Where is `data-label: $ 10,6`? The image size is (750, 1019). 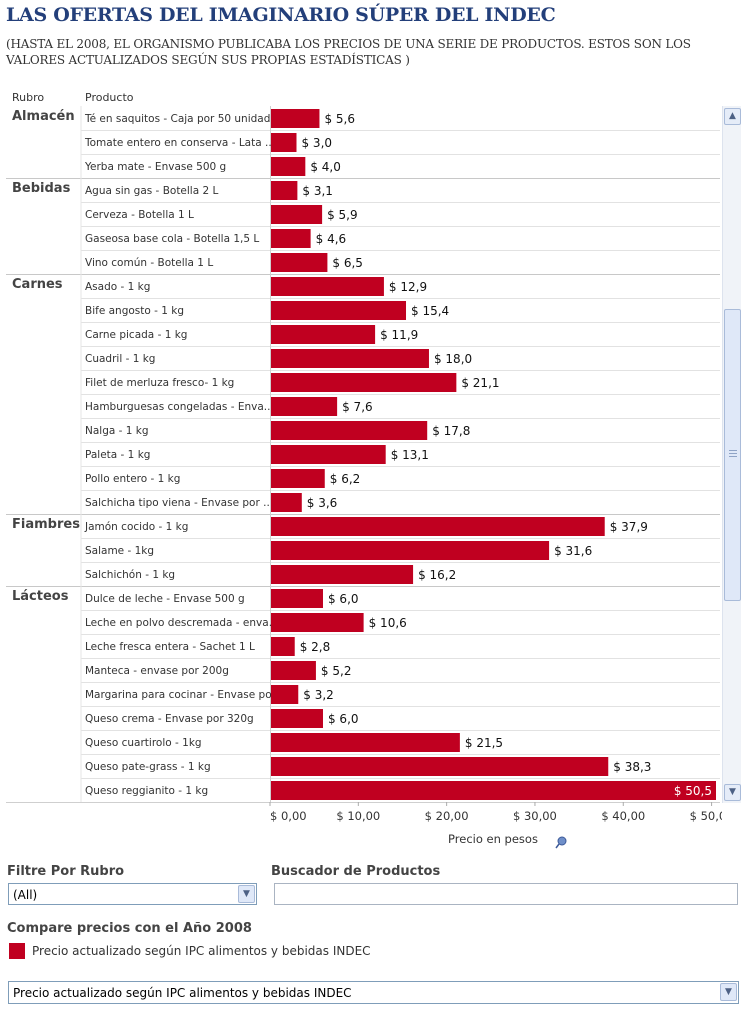
data-label: $ 10,6 is located at coordinates (388, 623).